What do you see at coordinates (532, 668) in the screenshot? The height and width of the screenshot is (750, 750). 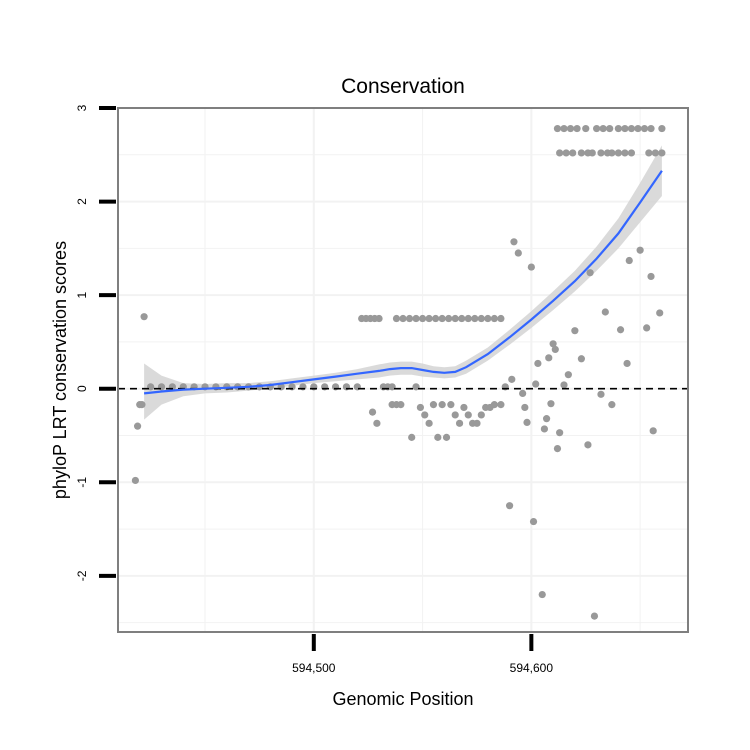 I see `x-tick-label: 594,600` at bounding box center [532, 668].